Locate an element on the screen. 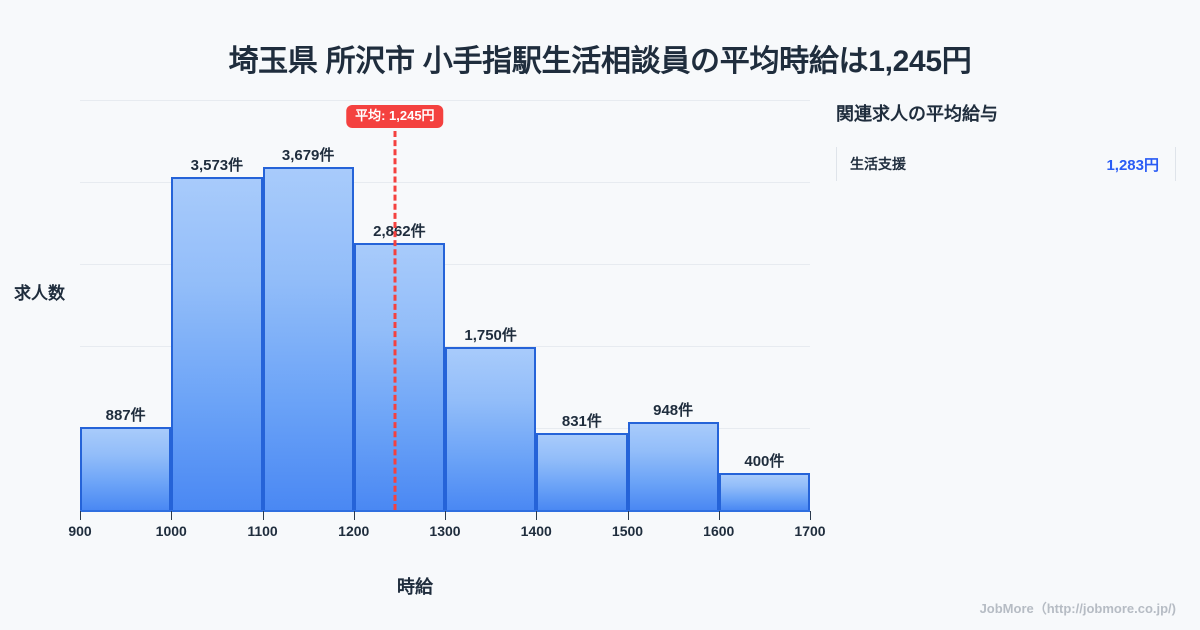 The image size is (1200, 630). average-dashed-line is located at coordinates (395, 320).